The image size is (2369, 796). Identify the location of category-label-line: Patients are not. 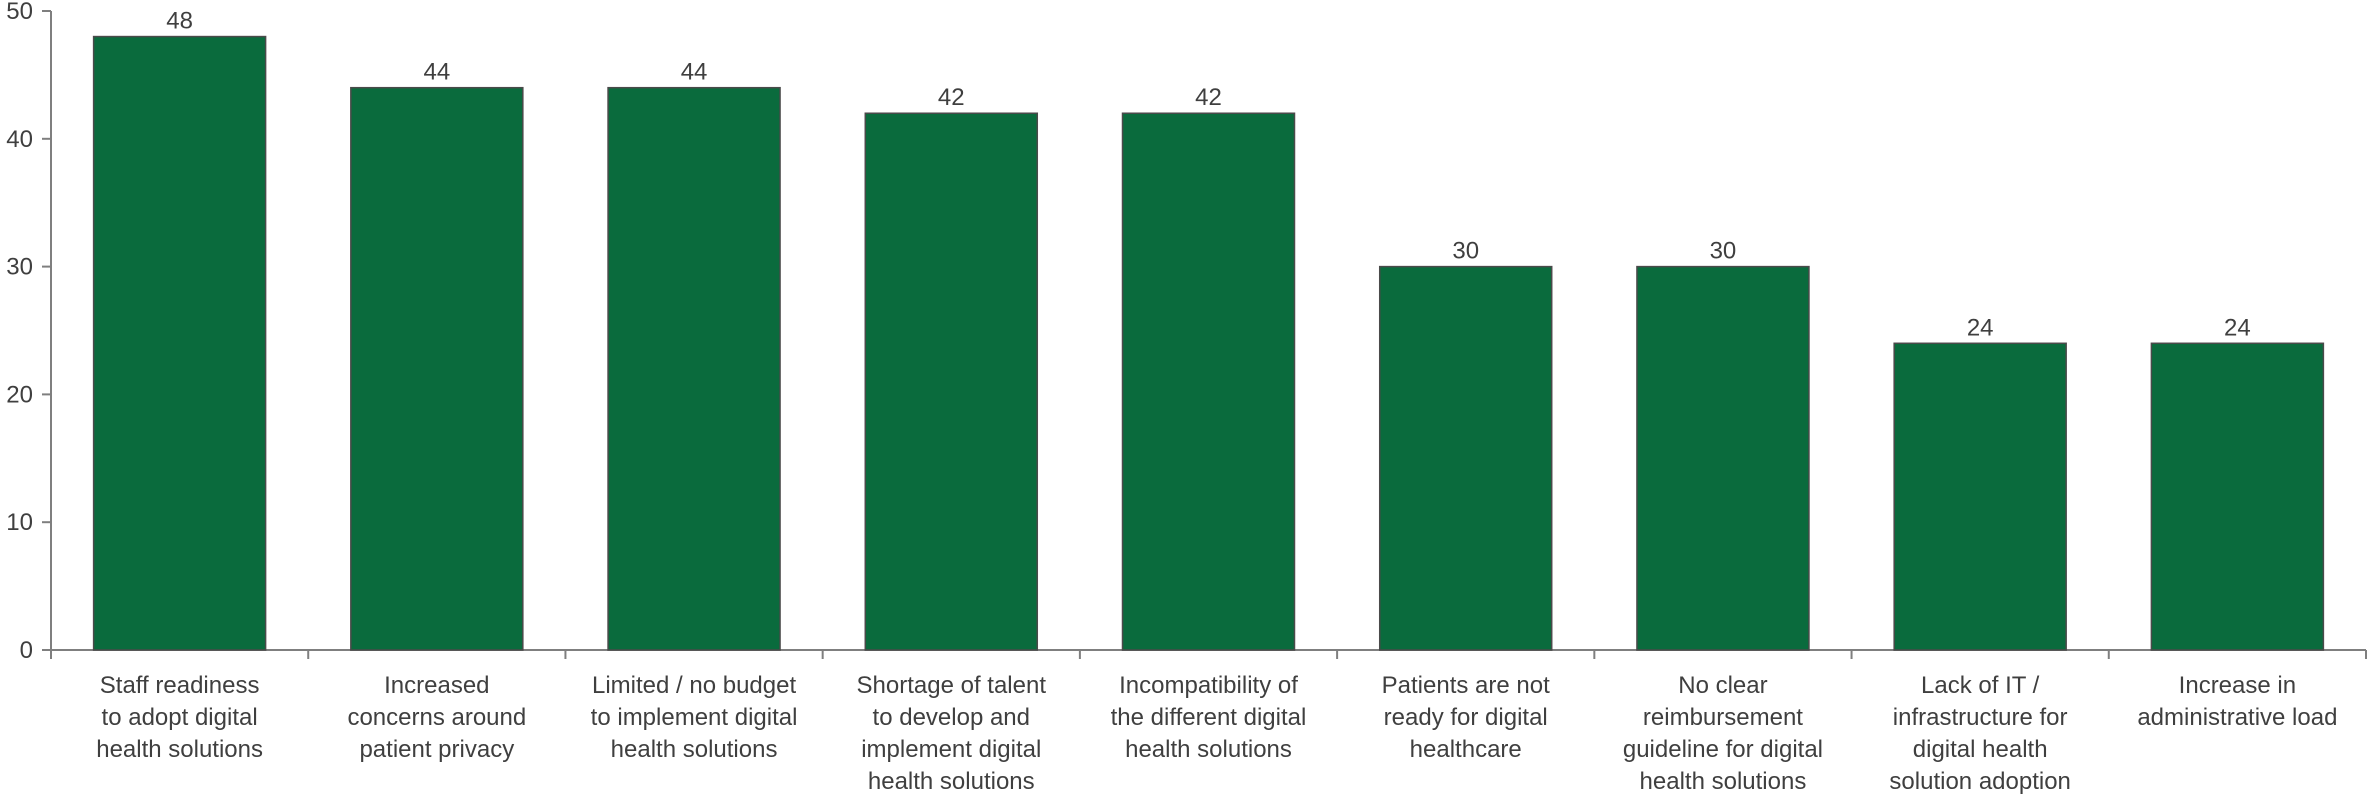
(1466, 685).